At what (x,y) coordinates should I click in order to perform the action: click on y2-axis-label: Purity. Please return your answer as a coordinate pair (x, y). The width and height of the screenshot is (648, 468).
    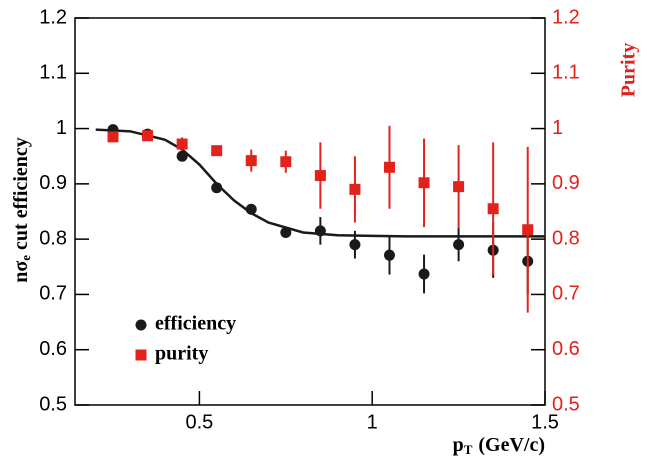
    Looking at the image, I should click on (629, 70).